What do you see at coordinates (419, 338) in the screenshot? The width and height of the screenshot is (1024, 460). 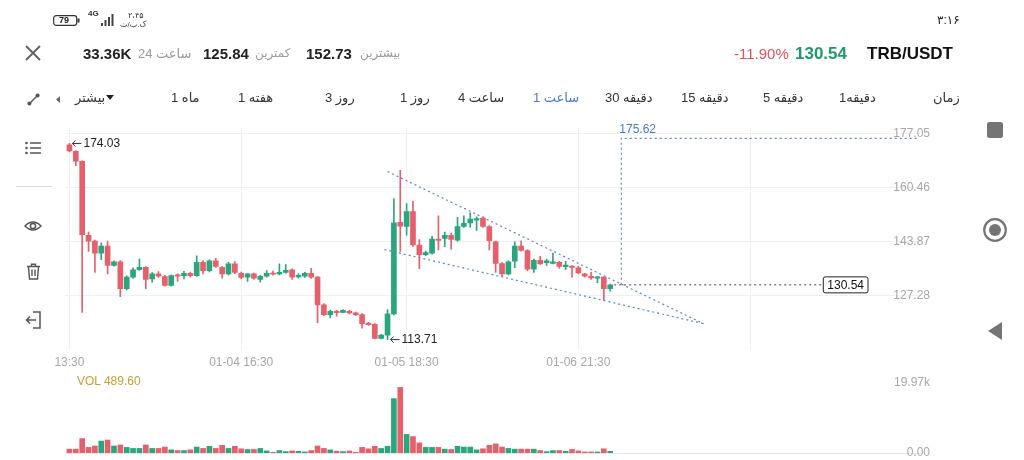 I see `annotation: 113.71` at bounding box center [419, 338].